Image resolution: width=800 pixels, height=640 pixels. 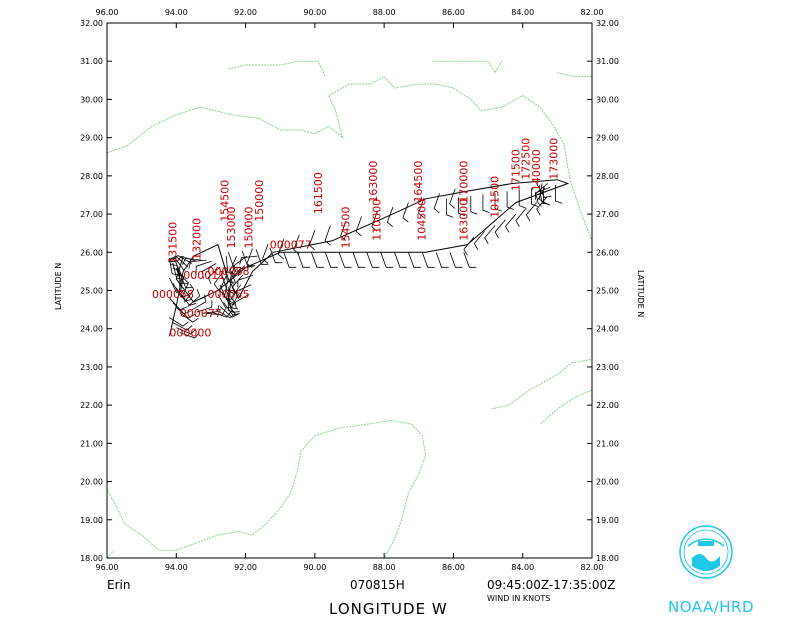 What do you see at coordinates (422, 220) in the screenshot?
I see `time-label: 104500` at bounding box center [422, 220].